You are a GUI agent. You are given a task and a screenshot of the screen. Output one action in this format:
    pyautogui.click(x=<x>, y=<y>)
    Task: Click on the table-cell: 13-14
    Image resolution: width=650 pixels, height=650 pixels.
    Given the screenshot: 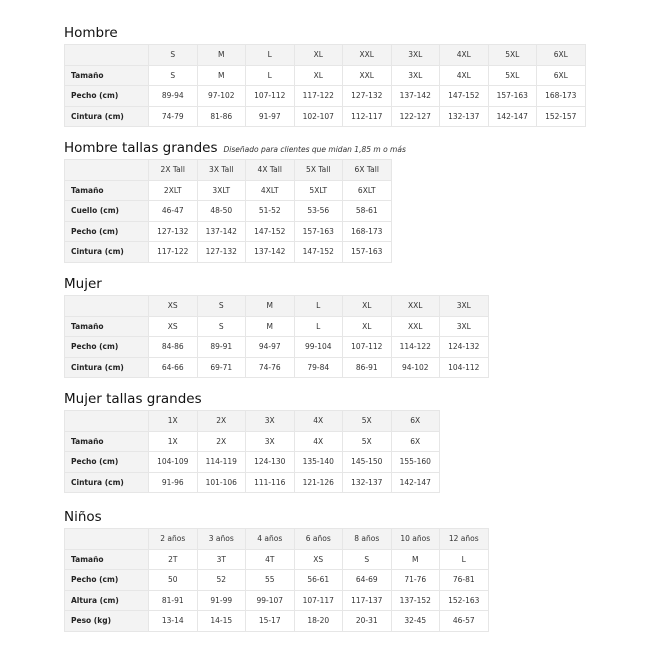 What is the action you would take?
    pyautogui.click(x=173, y=621)
    